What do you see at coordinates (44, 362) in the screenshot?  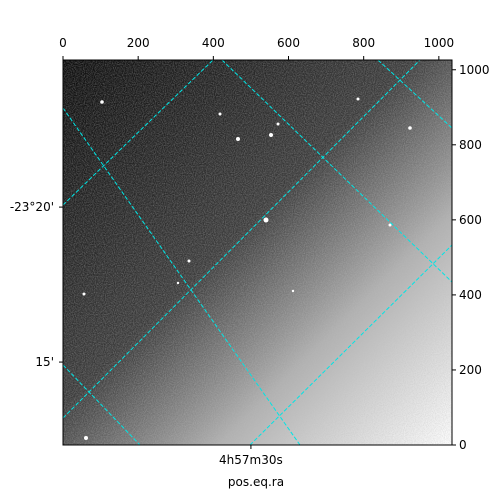 I see `left-tick-label: 15'` at bounding box center [44, 362].